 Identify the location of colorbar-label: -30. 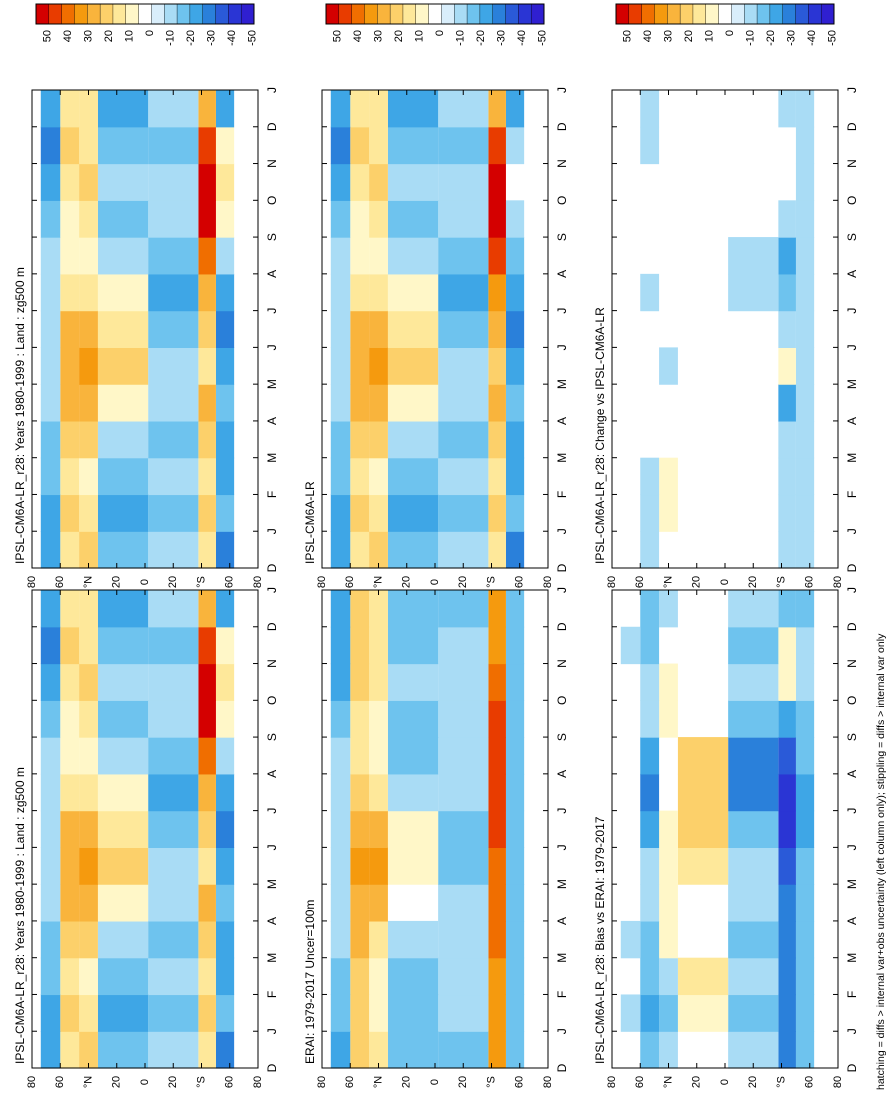
(212, 38).